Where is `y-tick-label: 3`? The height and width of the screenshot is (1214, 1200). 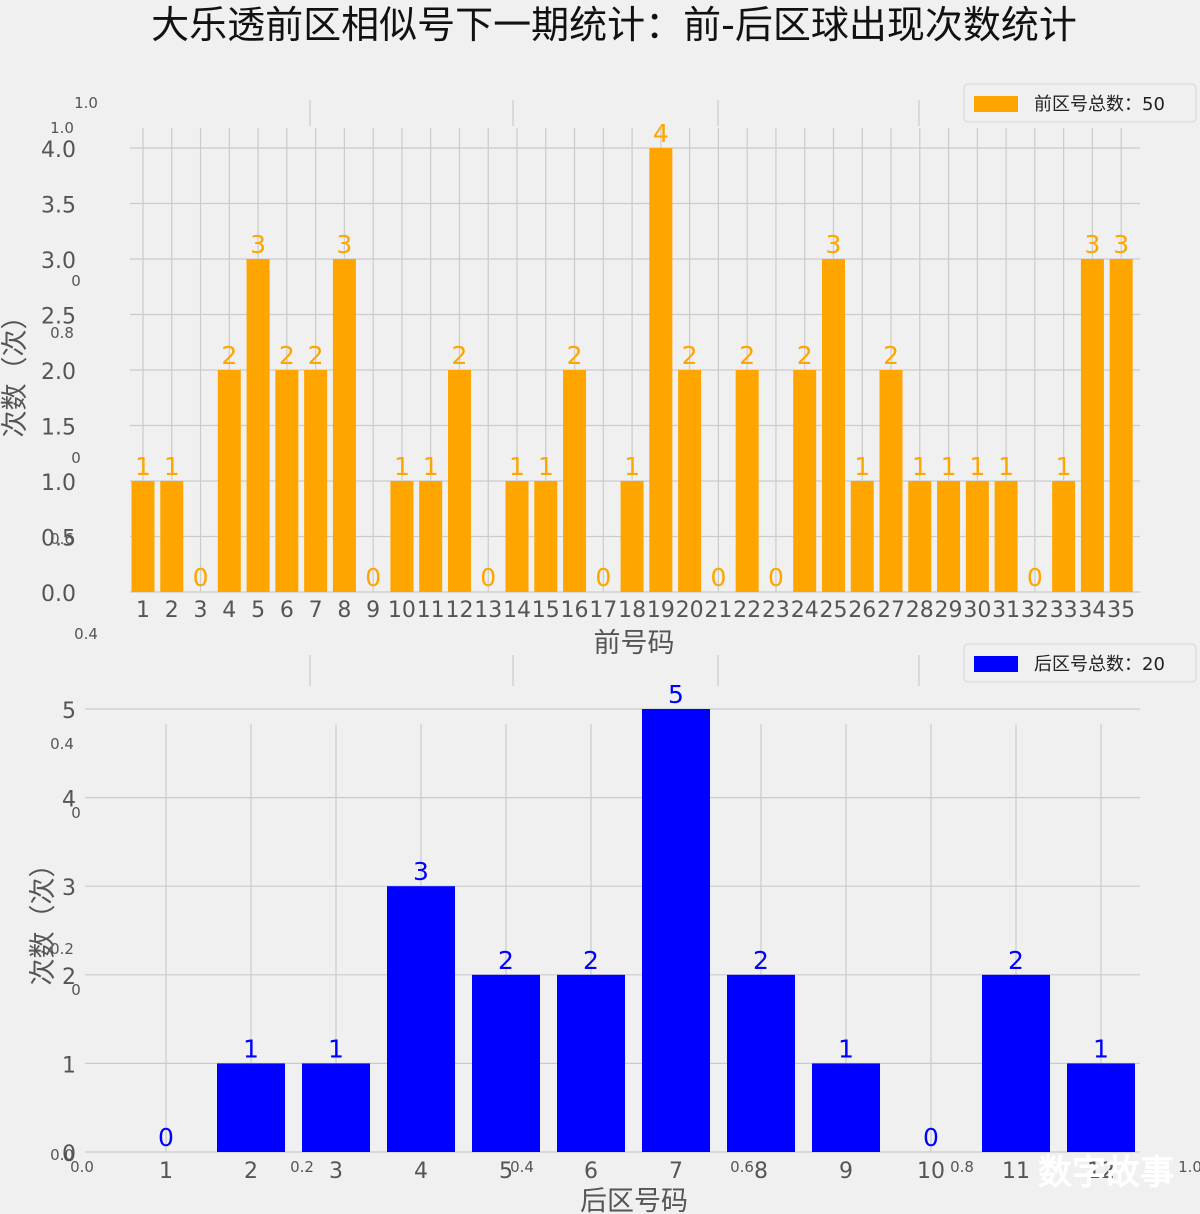 y-tick-label: 3 is located at coordinates (69, 888).